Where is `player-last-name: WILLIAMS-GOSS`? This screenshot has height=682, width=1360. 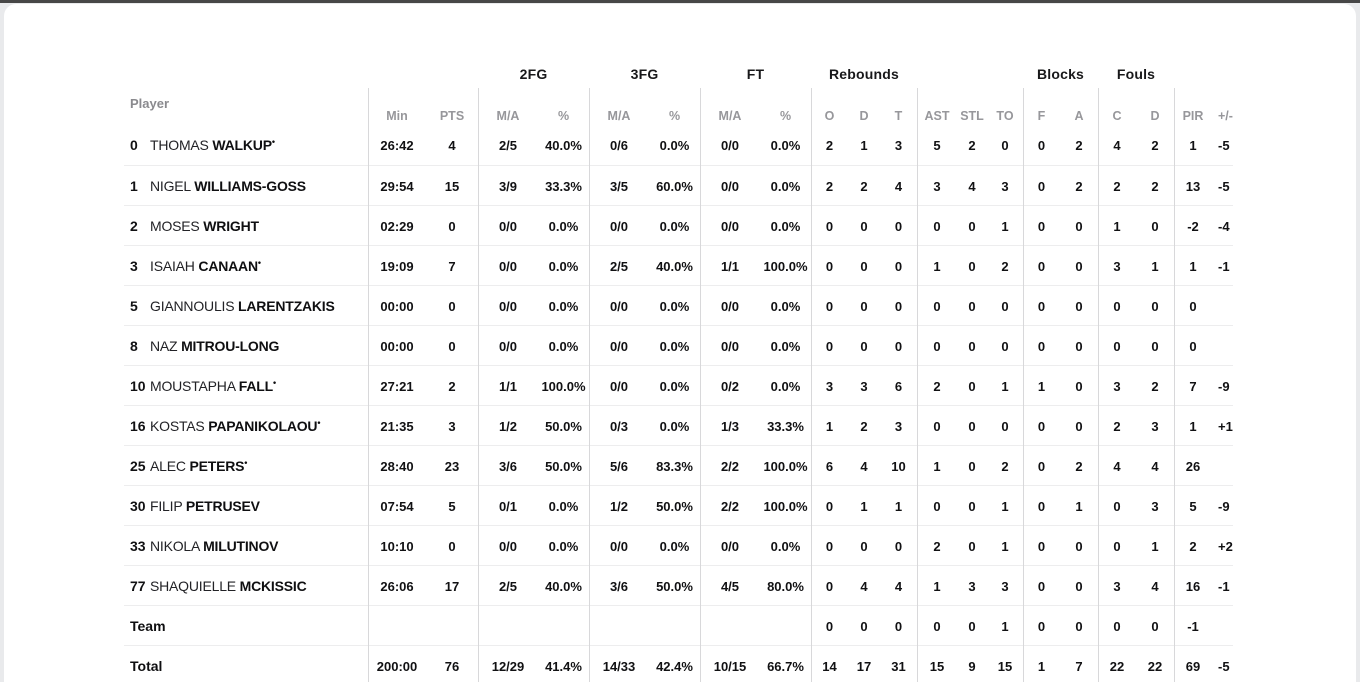 player-last-name: WILLIAMS-GOSS is located at coordinates (250, 186).